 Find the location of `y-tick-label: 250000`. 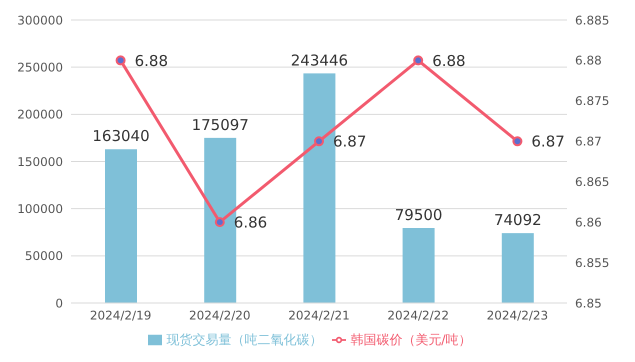

y-tick-label: 250000 is located at coordinates (40, 67).